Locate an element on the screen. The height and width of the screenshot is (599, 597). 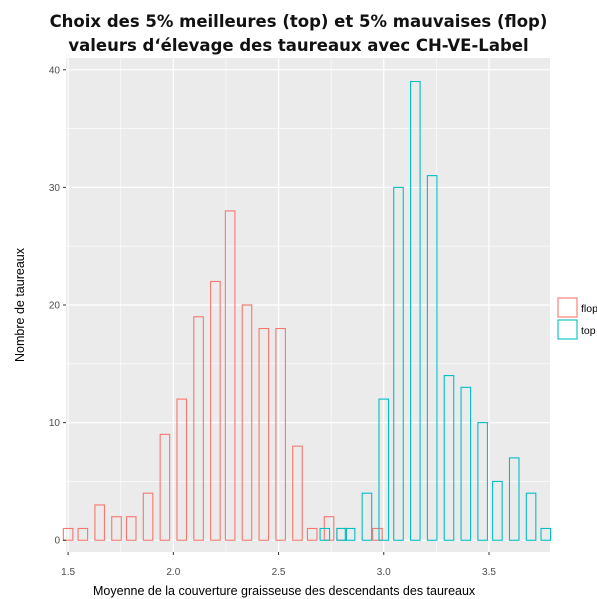
y-tick-label: 20 is located at coordinates (55, 306).